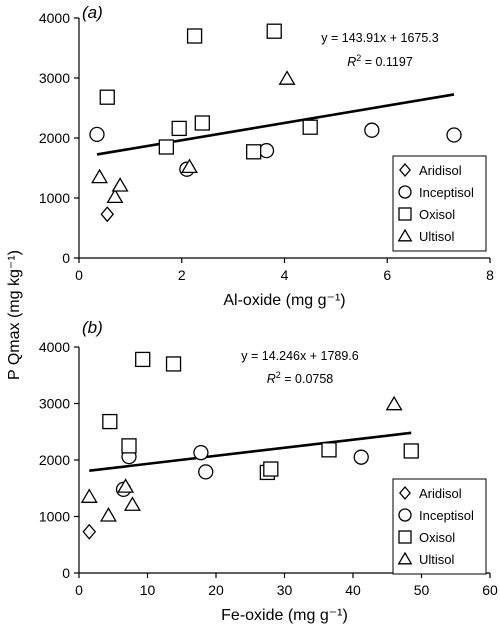  What do you see at coordinates (437, 214) in the screenshot?
I see `panel-a-legend-label-oxisol: Oxisol` at bounding box center [437, 214].